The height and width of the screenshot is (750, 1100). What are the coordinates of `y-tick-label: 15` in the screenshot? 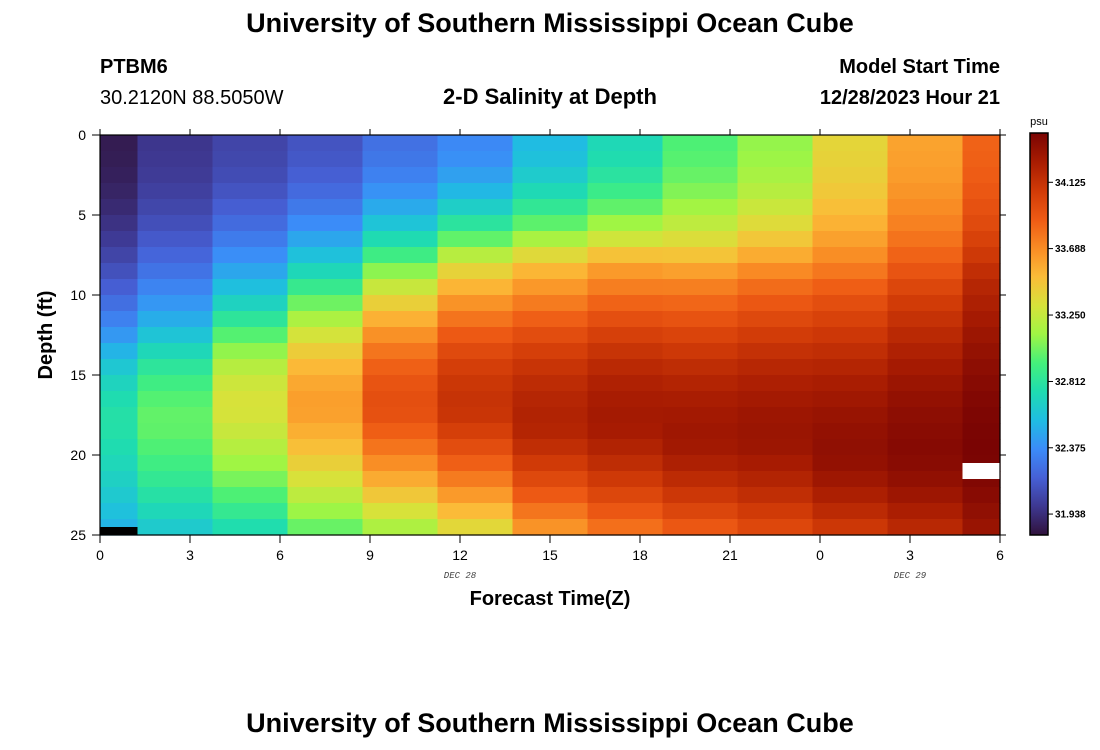 It's located at (78, 375).